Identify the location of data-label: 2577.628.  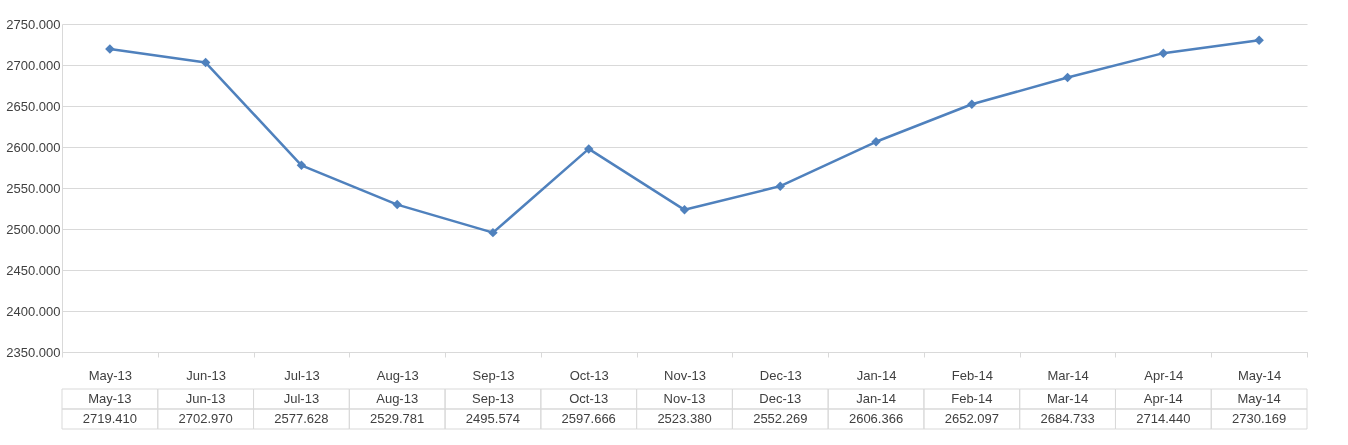
(301, 418).